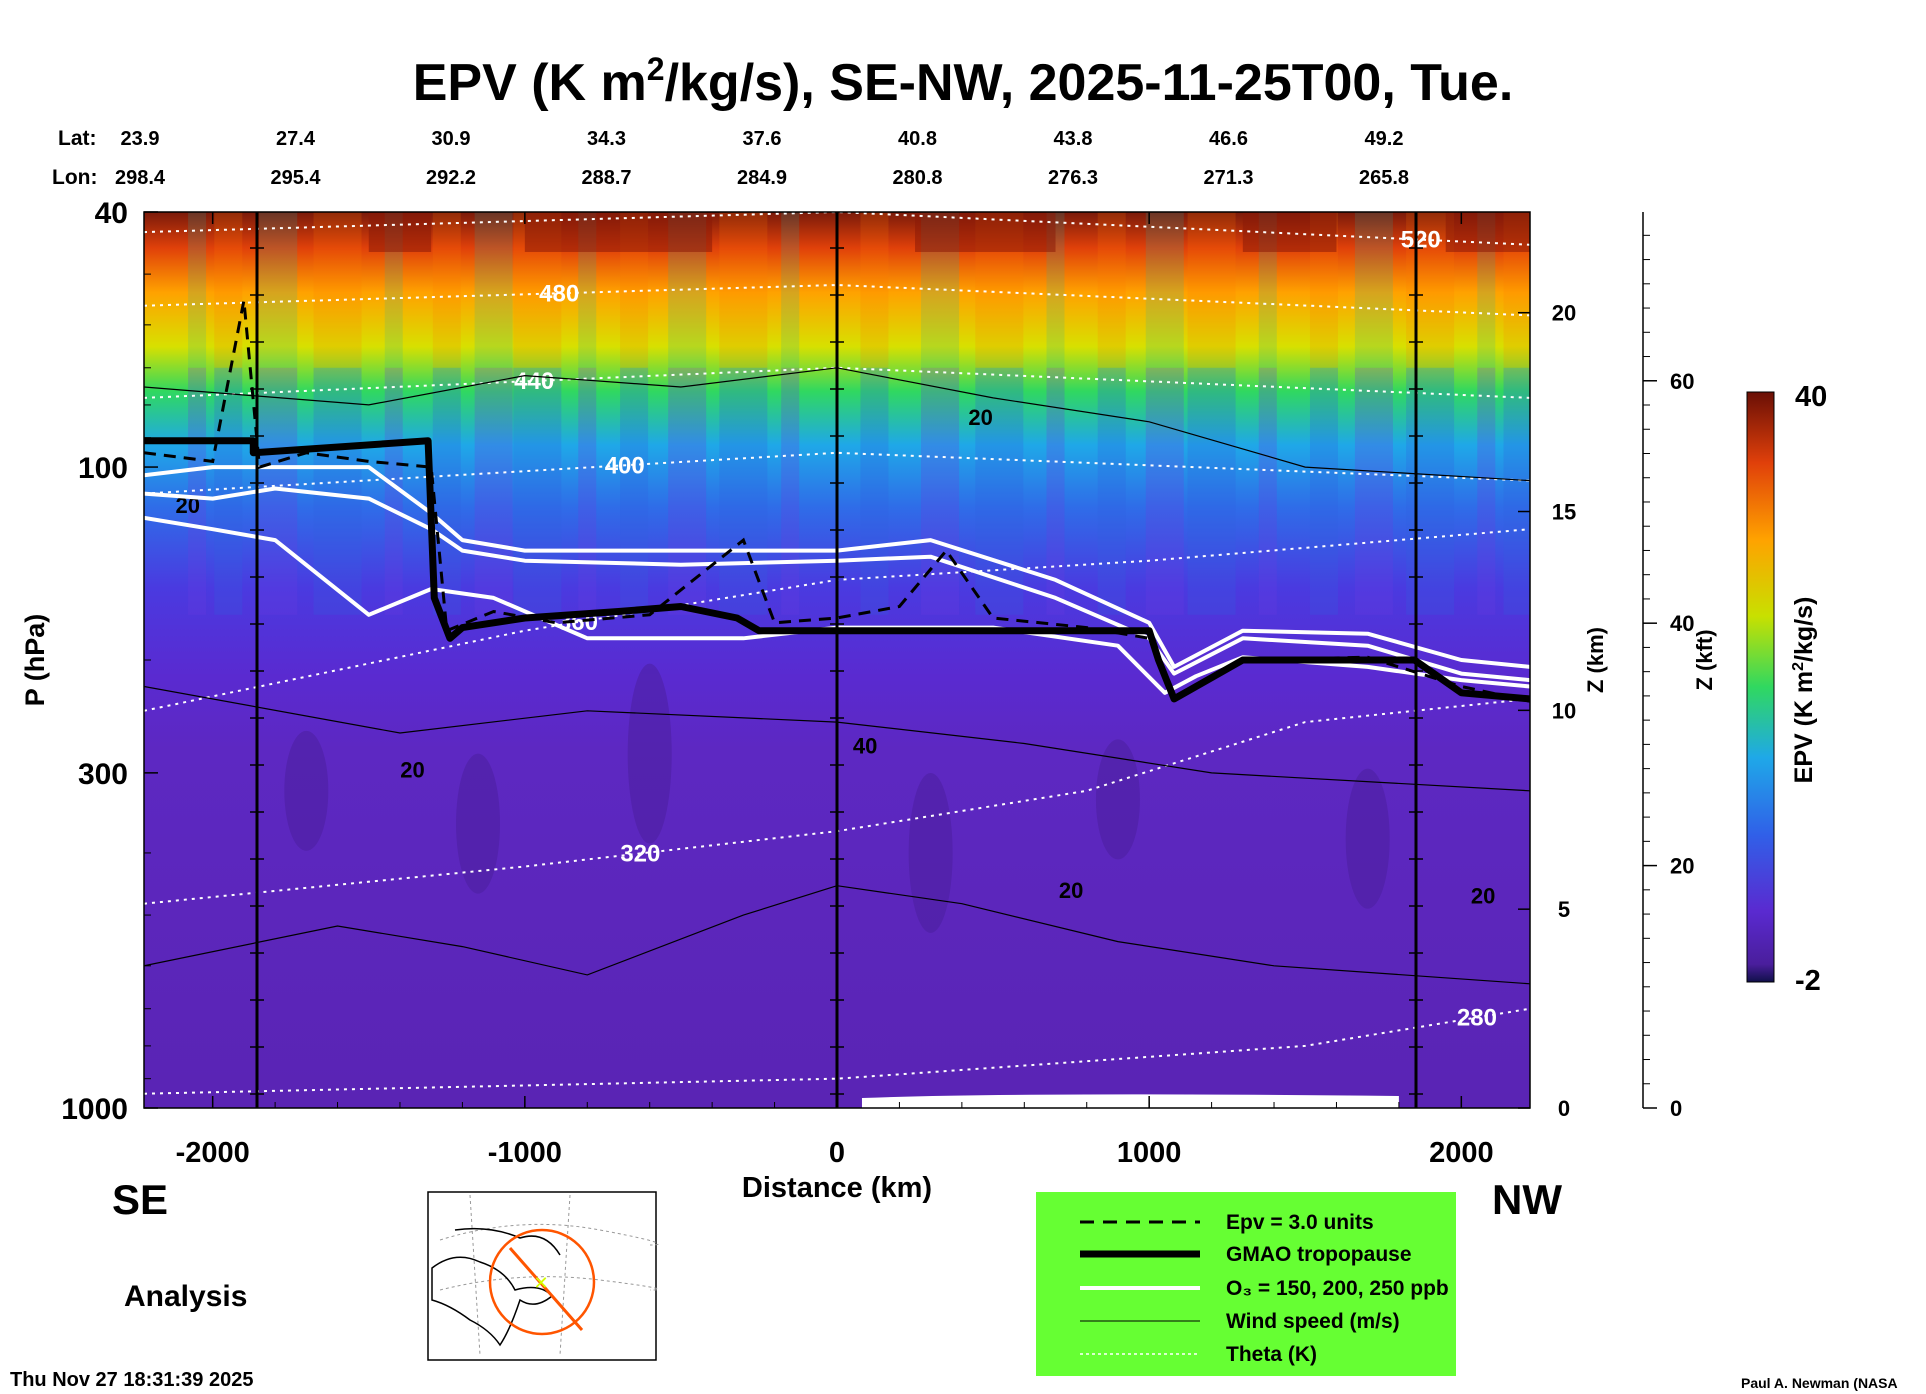 The image size is (1926, 1394). I want to click on colorbar, so click(1760, 687).